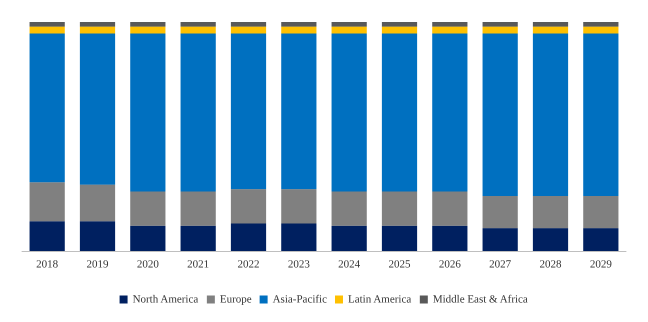 The height and width of the screenshot is (322, 648). I want to click on x-tick-label: 2028, so click(551, 264).